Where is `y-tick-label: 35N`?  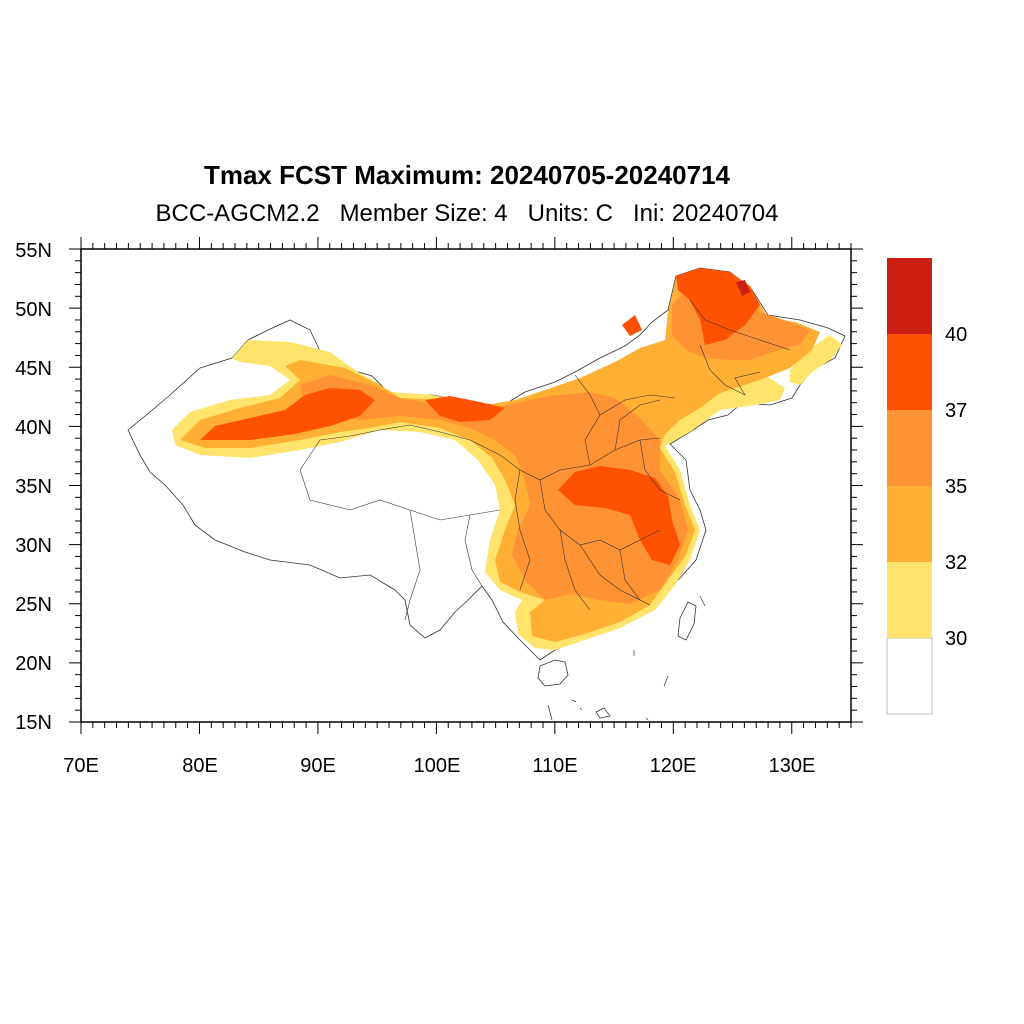
y-tick-label: 35N is located at coordinates (33, 487).